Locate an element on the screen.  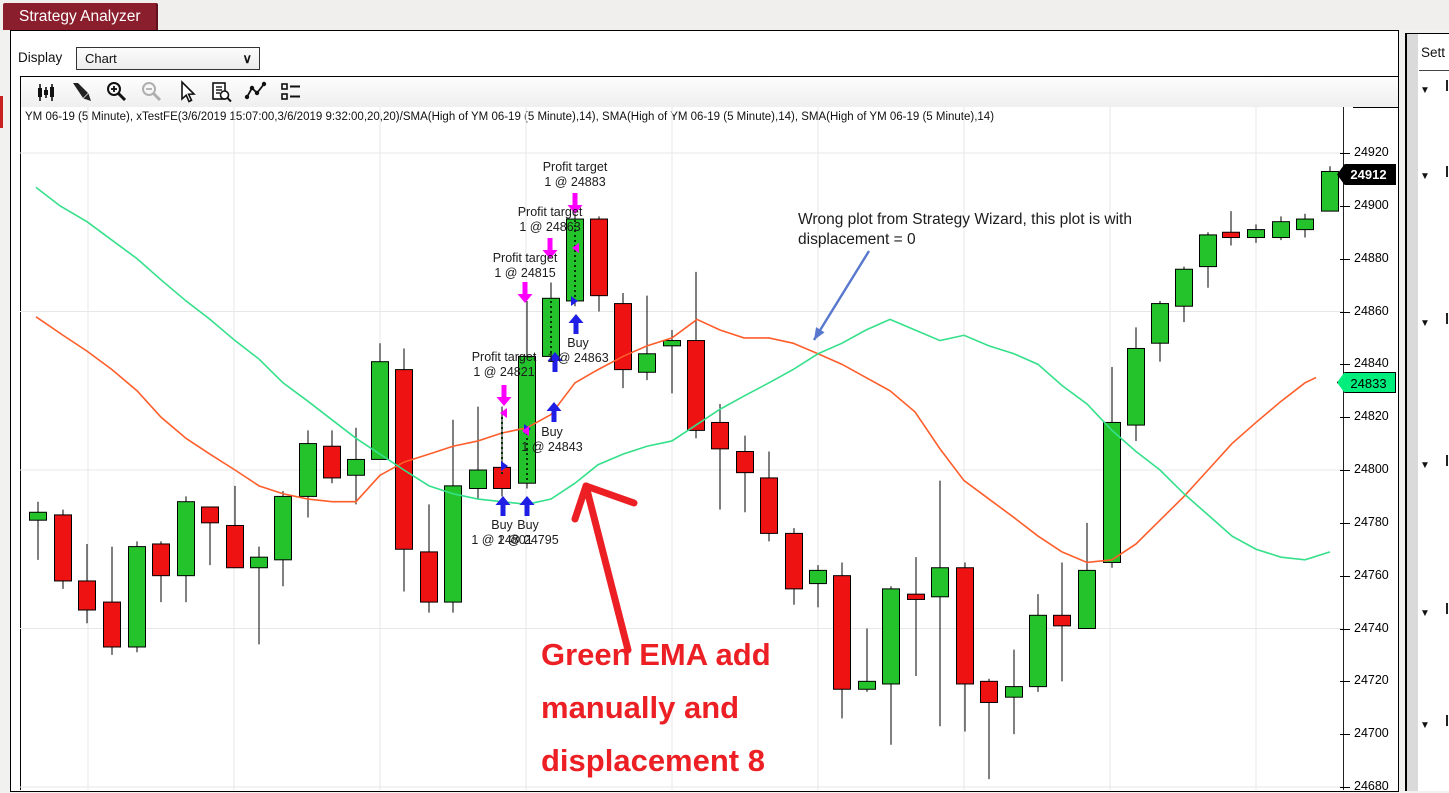
price-axis-label: 24760 is located at coordinates (1371, 575).